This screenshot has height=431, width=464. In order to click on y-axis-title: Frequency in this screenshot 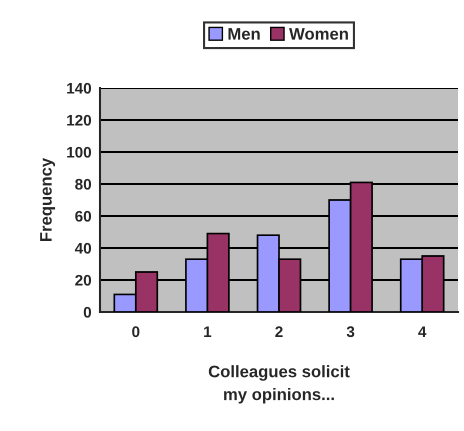, I will do `click(48, 200)`.